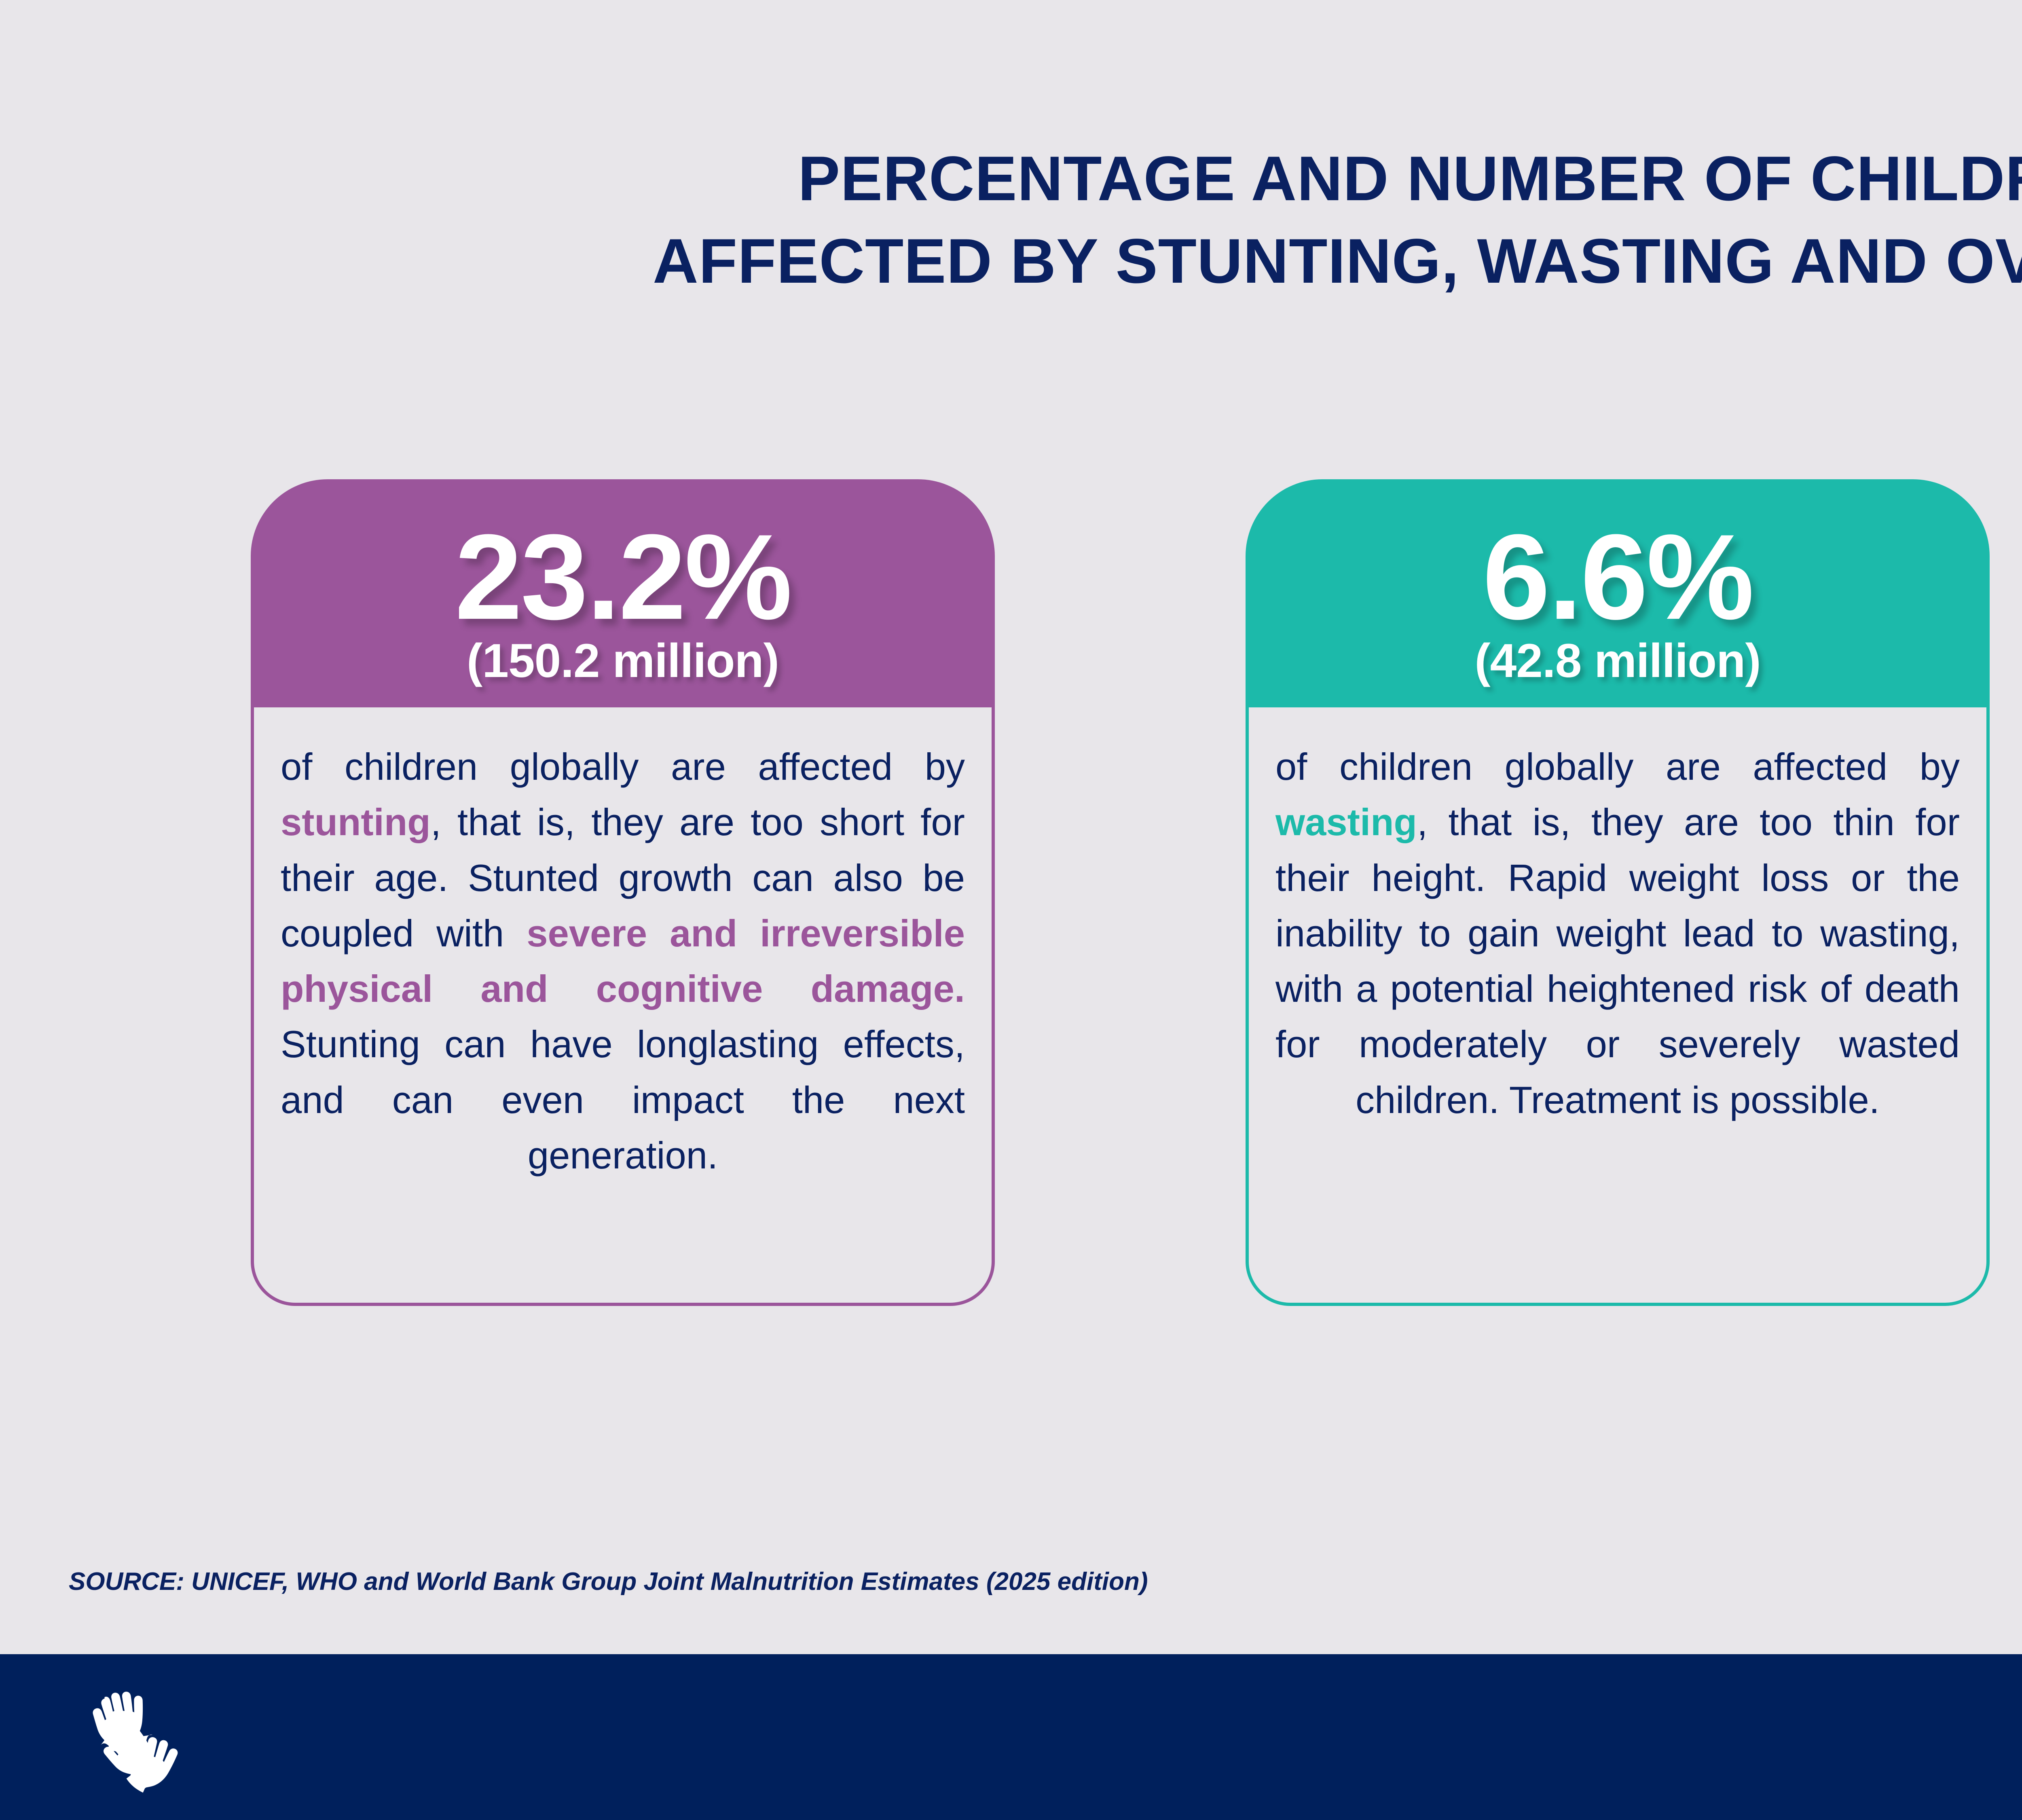  Describe the element at coordinates (123, 1737) in the screenshot. I see `three-hands-logo` at that location.